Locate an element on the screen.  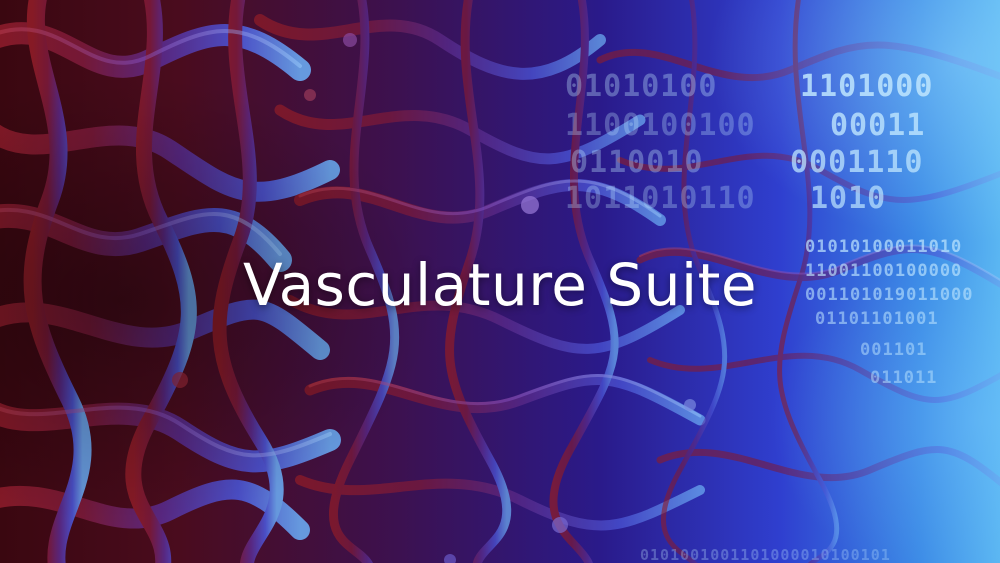
svg-text: 1010 is located at coordinates (848, 198).